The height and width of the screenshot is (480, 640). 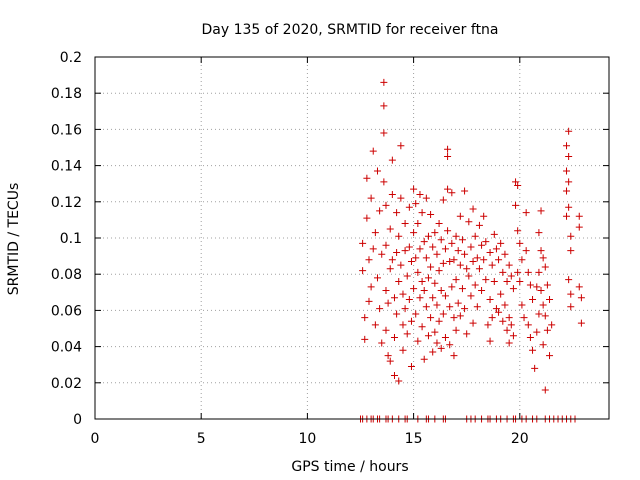 What do you see at coordinates (77, 420) in the screenshot?
I see `y-tick-label: 0` at bounding box center [77, 420].